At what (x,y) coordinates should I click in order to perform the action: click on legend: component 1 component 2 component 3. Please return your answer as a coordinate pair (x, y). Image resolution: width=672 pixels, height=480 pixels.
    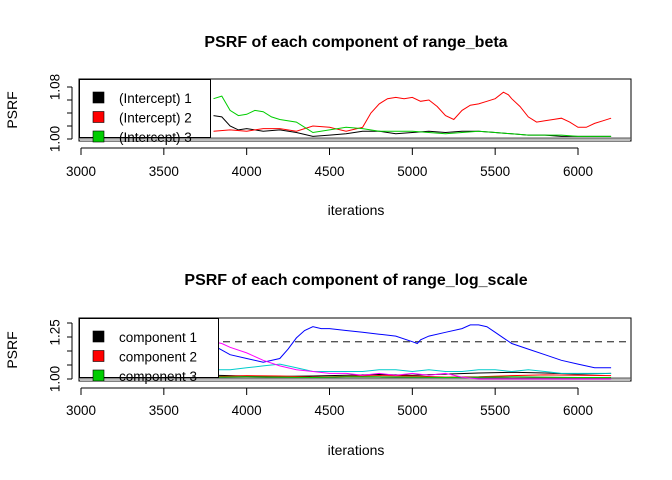
    Looking at the image, I should click on (149, 351).